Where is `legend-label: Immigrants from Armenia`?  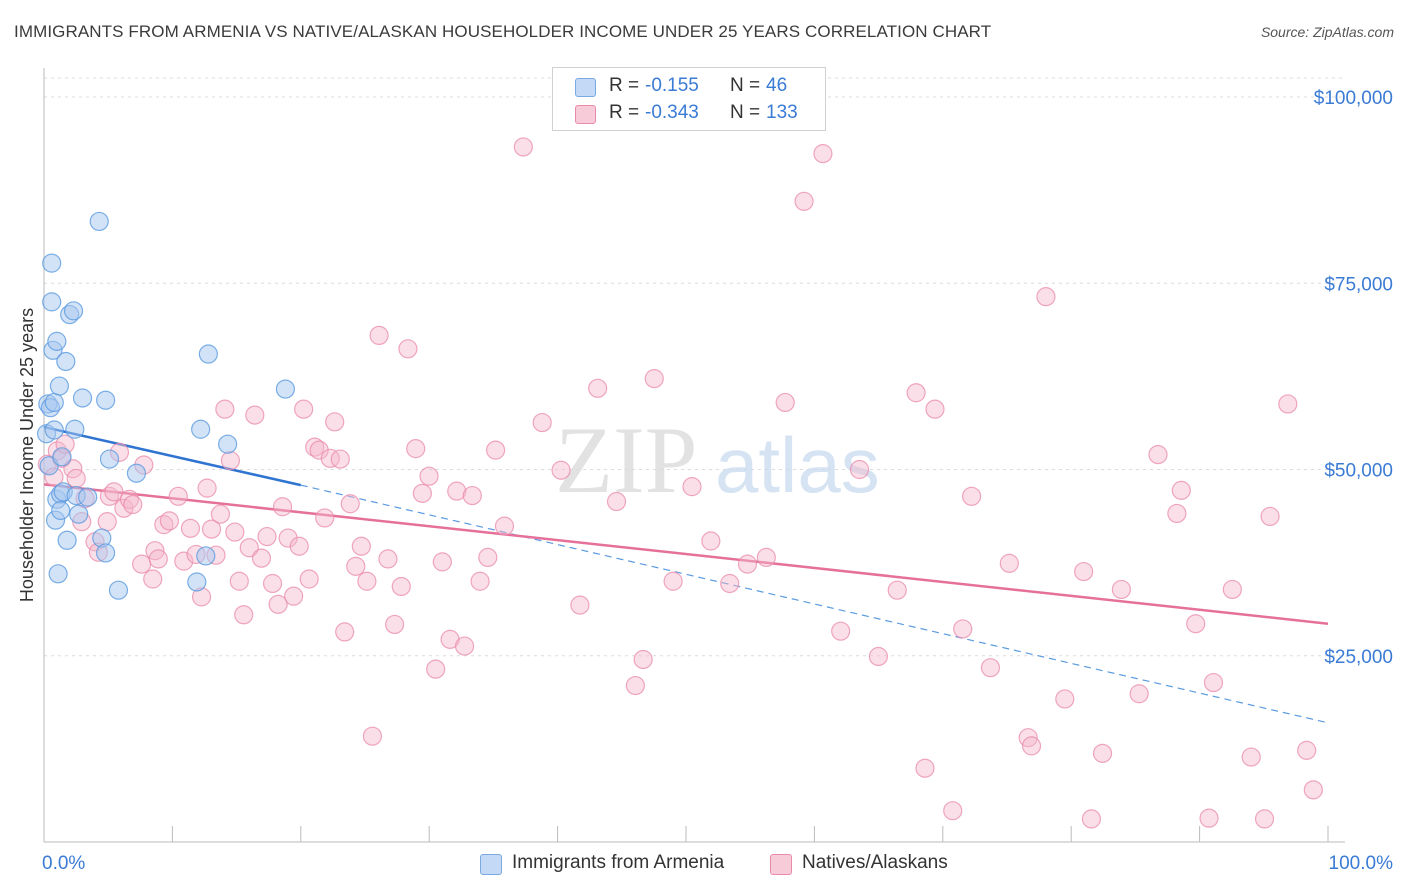
legend-label: Immigrants from Armenia is located at coordinates (618, 862).